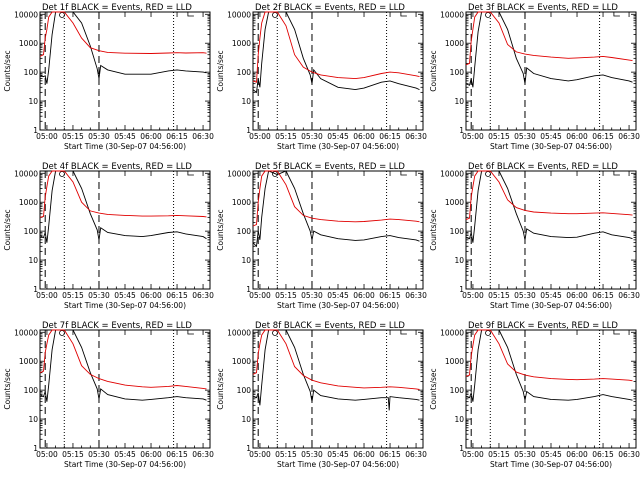 This screenshot has width=640, height=480. What do you see at coordinates (330, 326) in the screenshot?
I see `panel-title: Det 8f BLACK = Events, RED = LLD` at bounding box center [330, 326].